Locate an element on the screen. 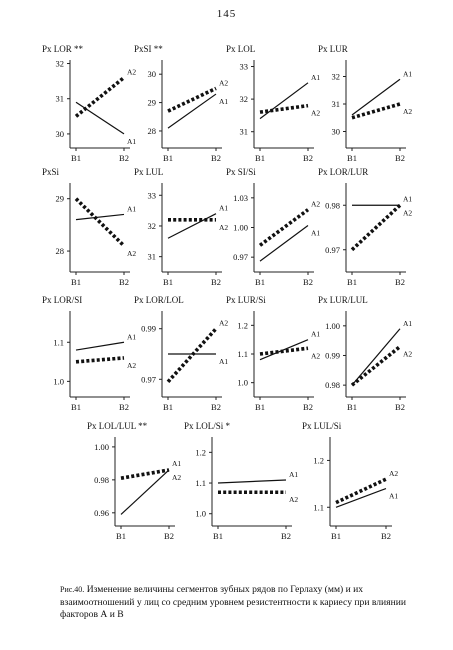 Image resolution: width=453 pixels, height=650 pixels. y-tick-label: 0.97 is located at coordinates (332, 250).